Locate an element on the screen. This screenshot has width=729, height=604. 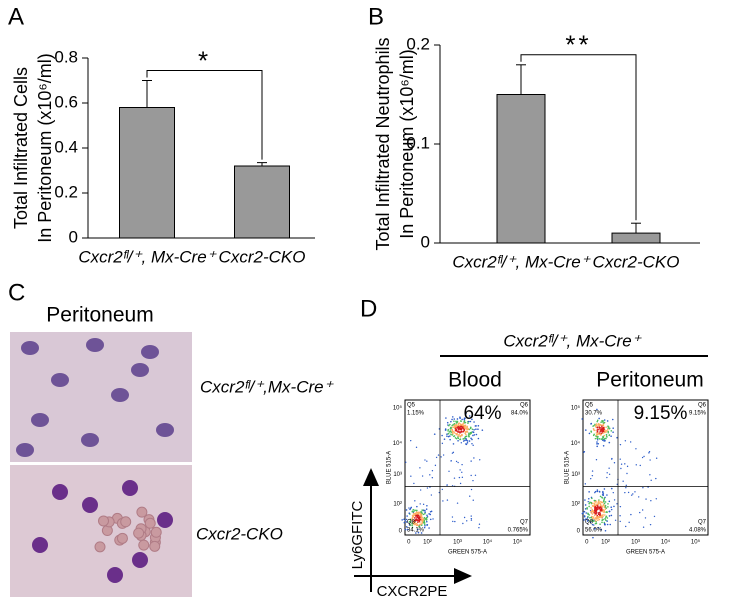
cell is located at coordinates (25, 450).